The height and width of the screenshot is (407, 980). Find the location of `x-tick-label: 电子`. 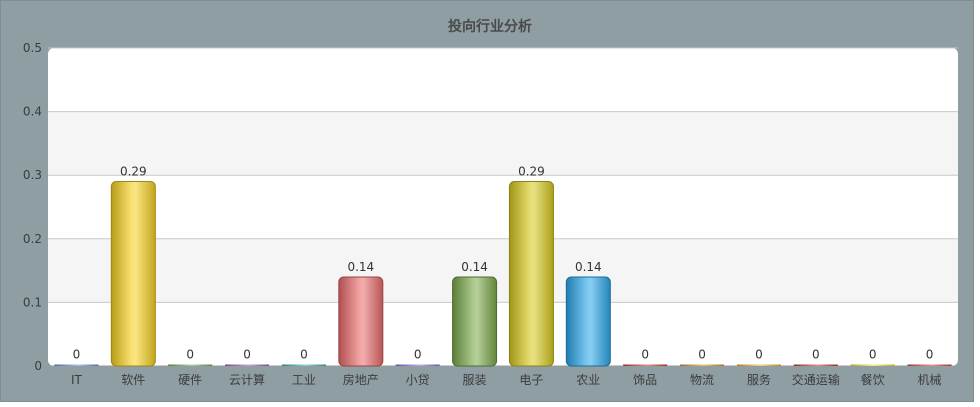

x-tick-label: 电子 is located at coordinates (531, 380).